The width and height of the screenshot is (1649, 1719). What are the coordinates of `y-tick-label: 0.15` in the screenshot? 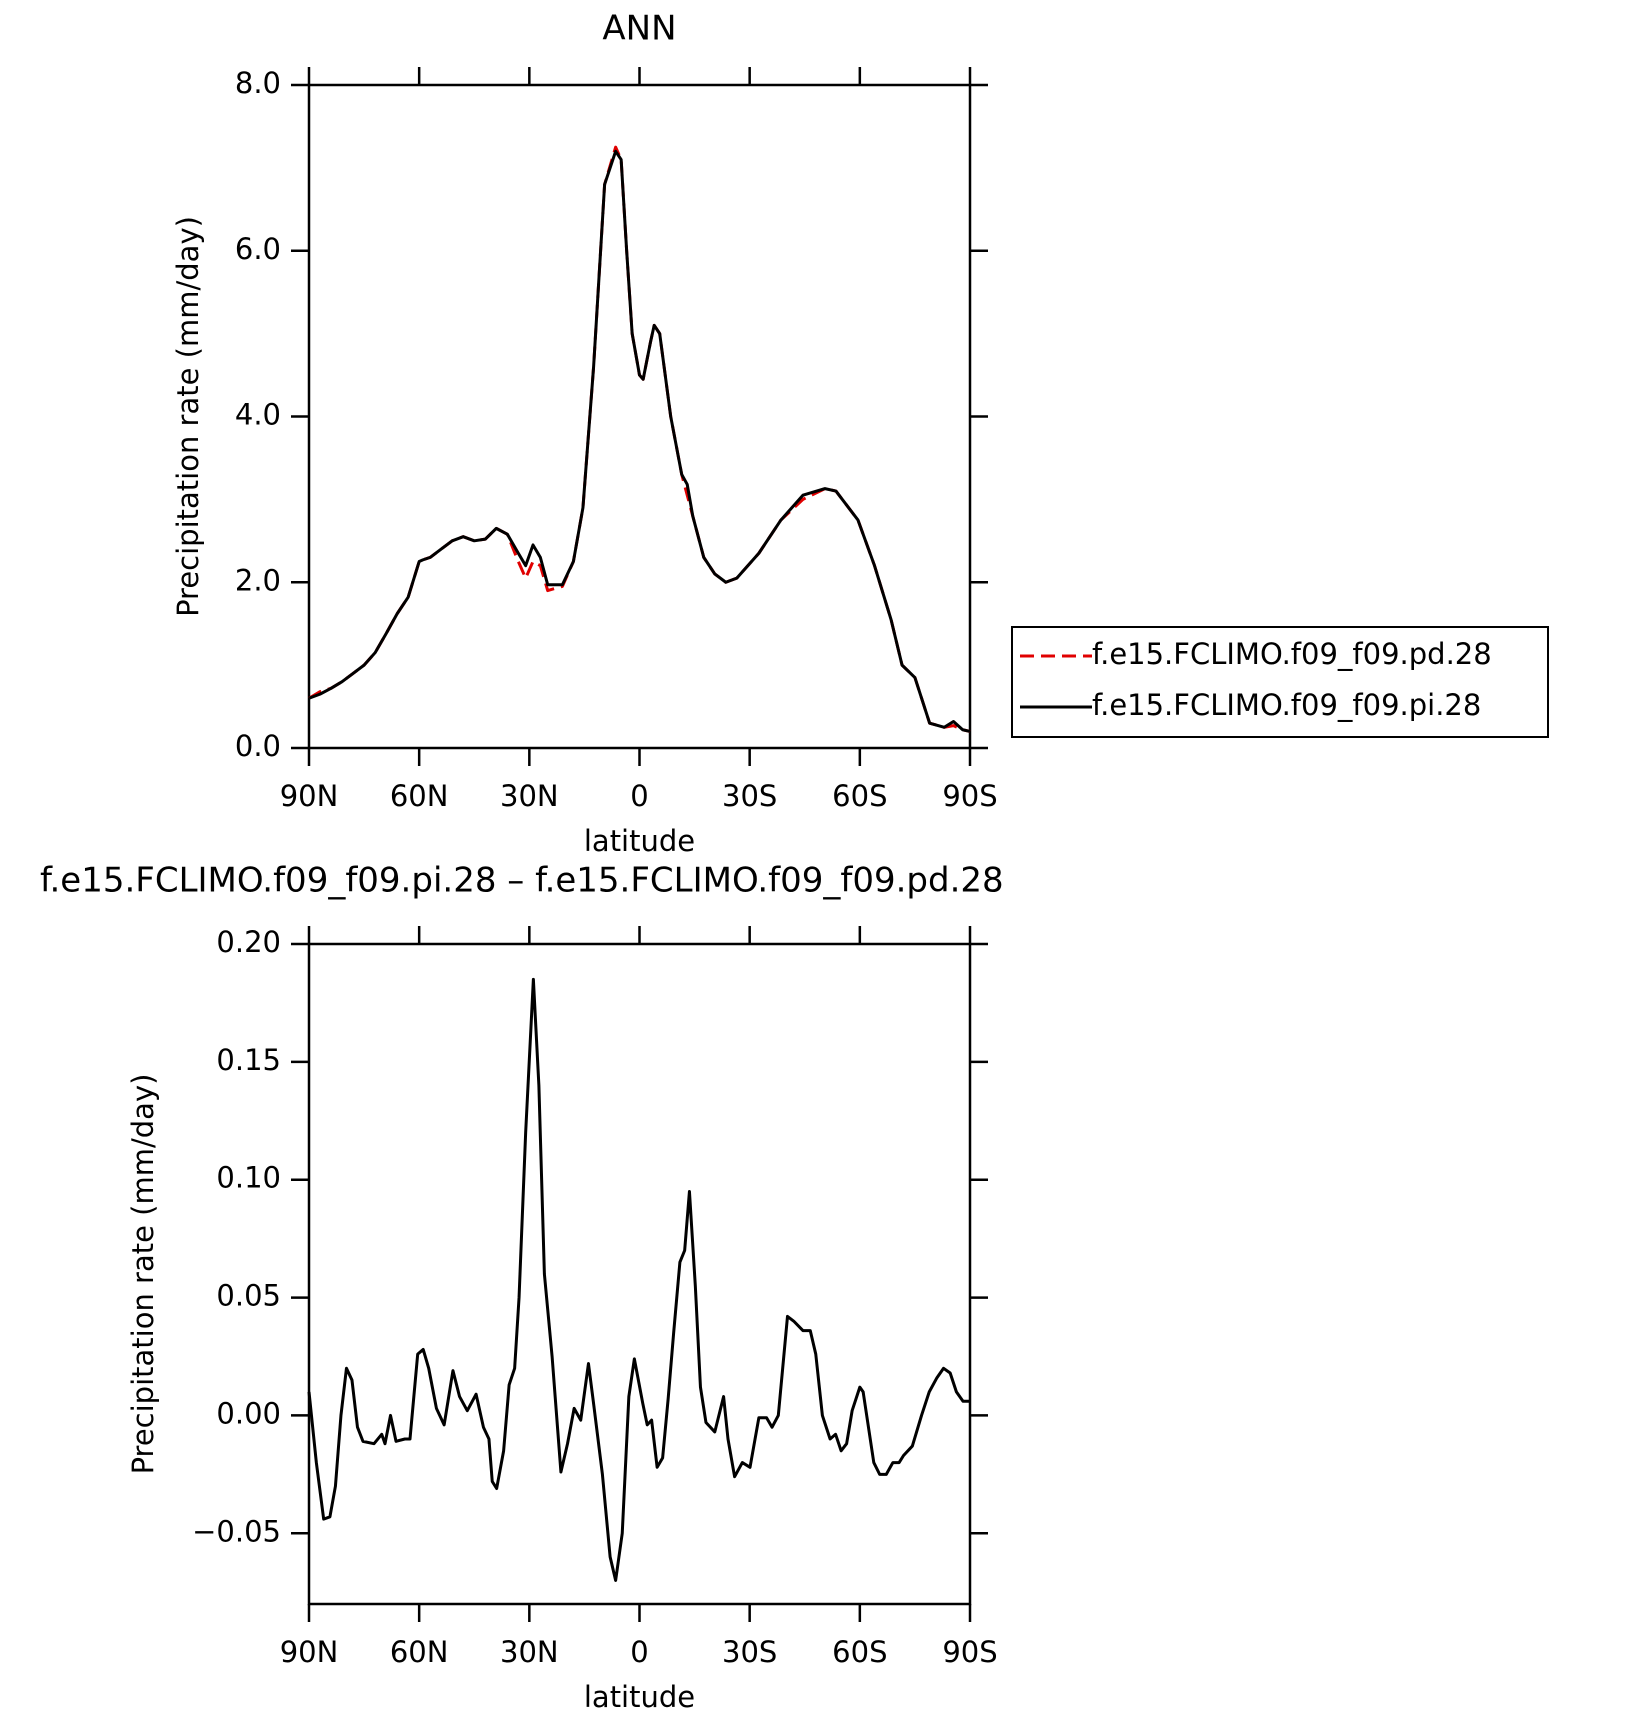 It's located at (248, 1060).